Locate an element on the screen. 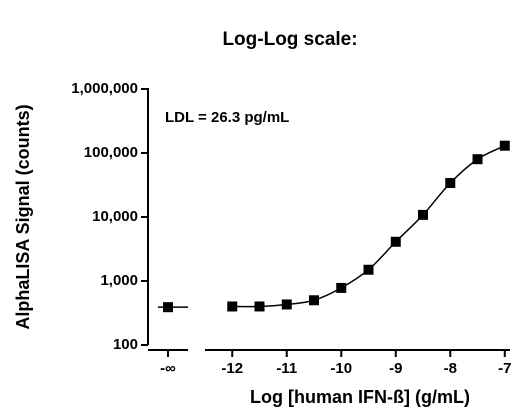 The height and width of the screenshot is (411, 531). x-tick-label: -9 is located at coordinates (395, 368).